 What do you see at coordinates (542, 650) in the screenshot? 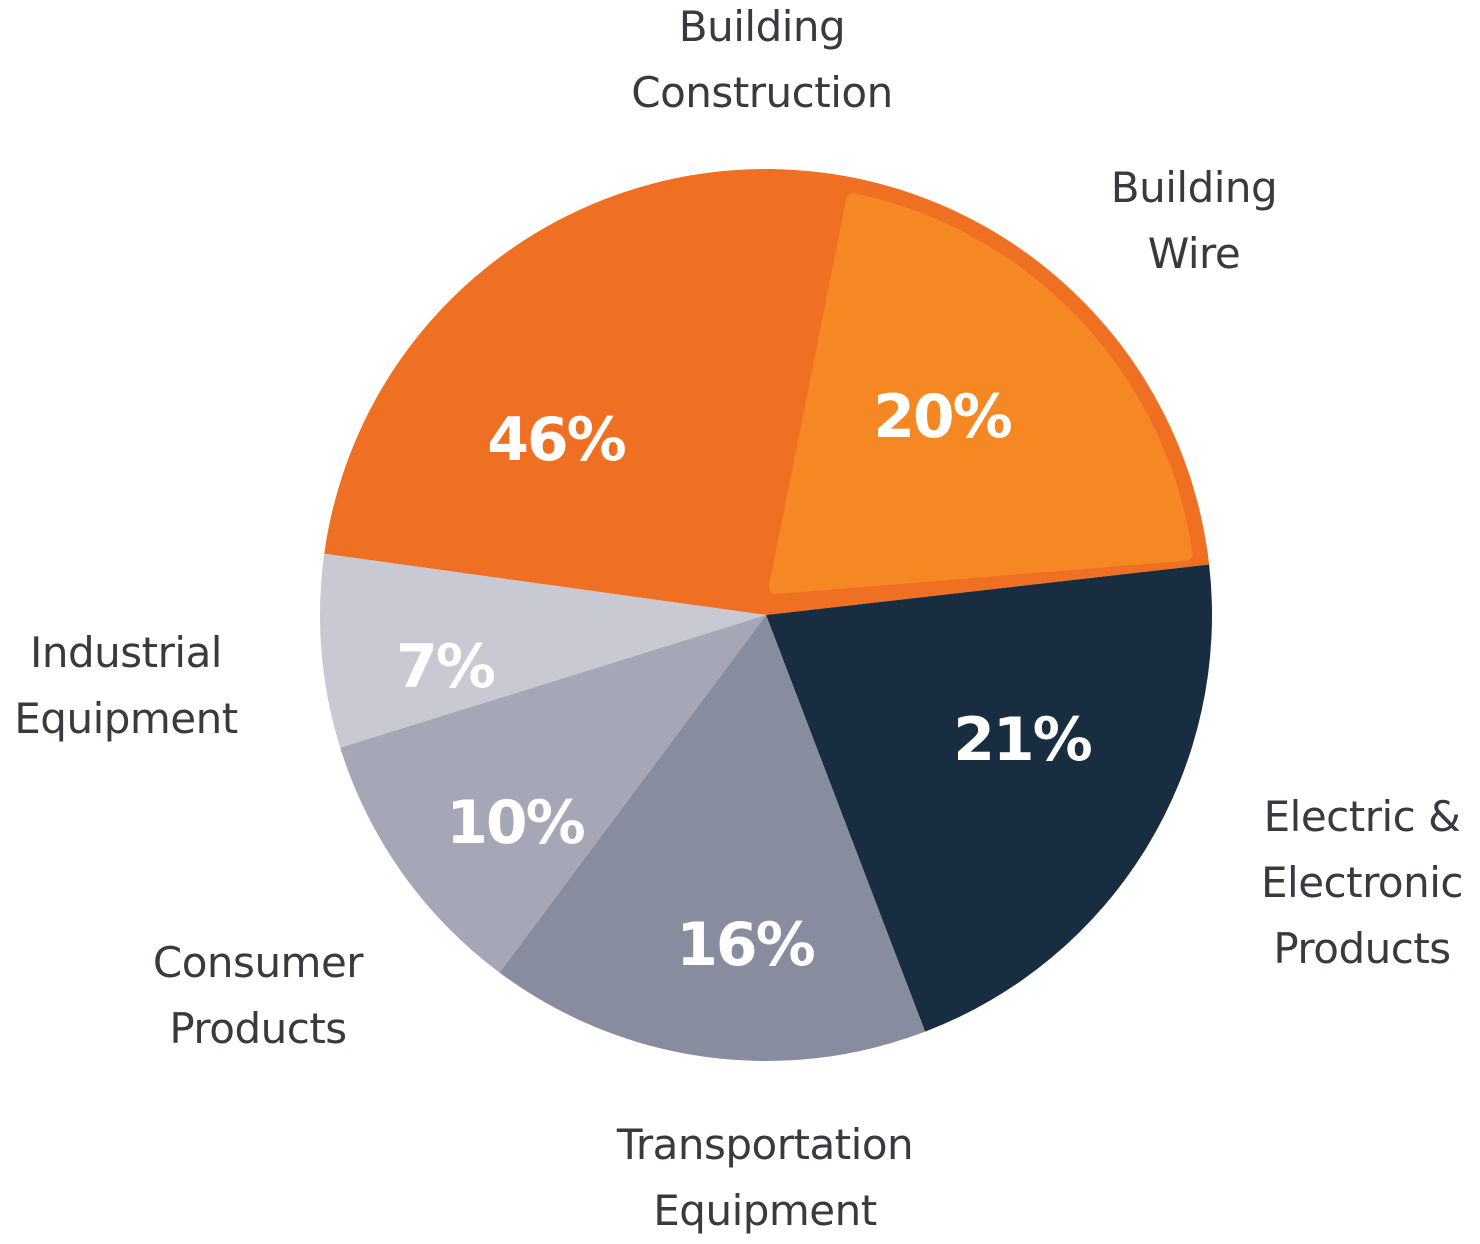
I see `slice-industrial-equipment` at bounding box center [542, 650].